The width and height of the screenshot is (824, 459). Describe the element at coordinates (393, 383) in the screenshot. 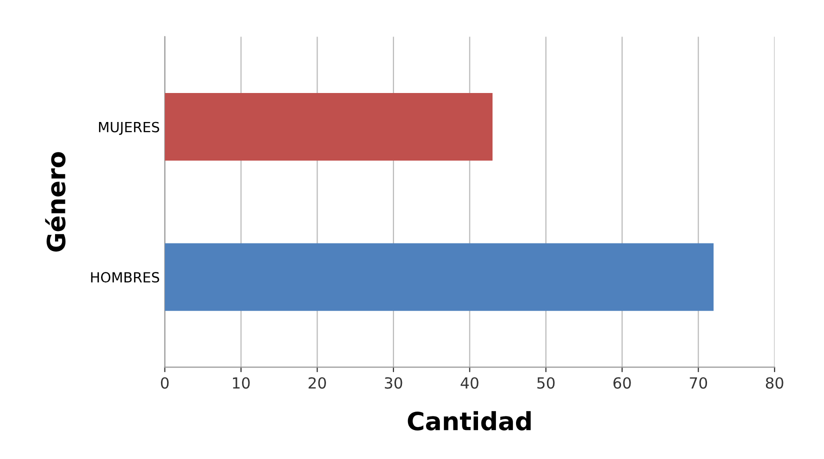

I see `x-tick-label: 30` at that location.